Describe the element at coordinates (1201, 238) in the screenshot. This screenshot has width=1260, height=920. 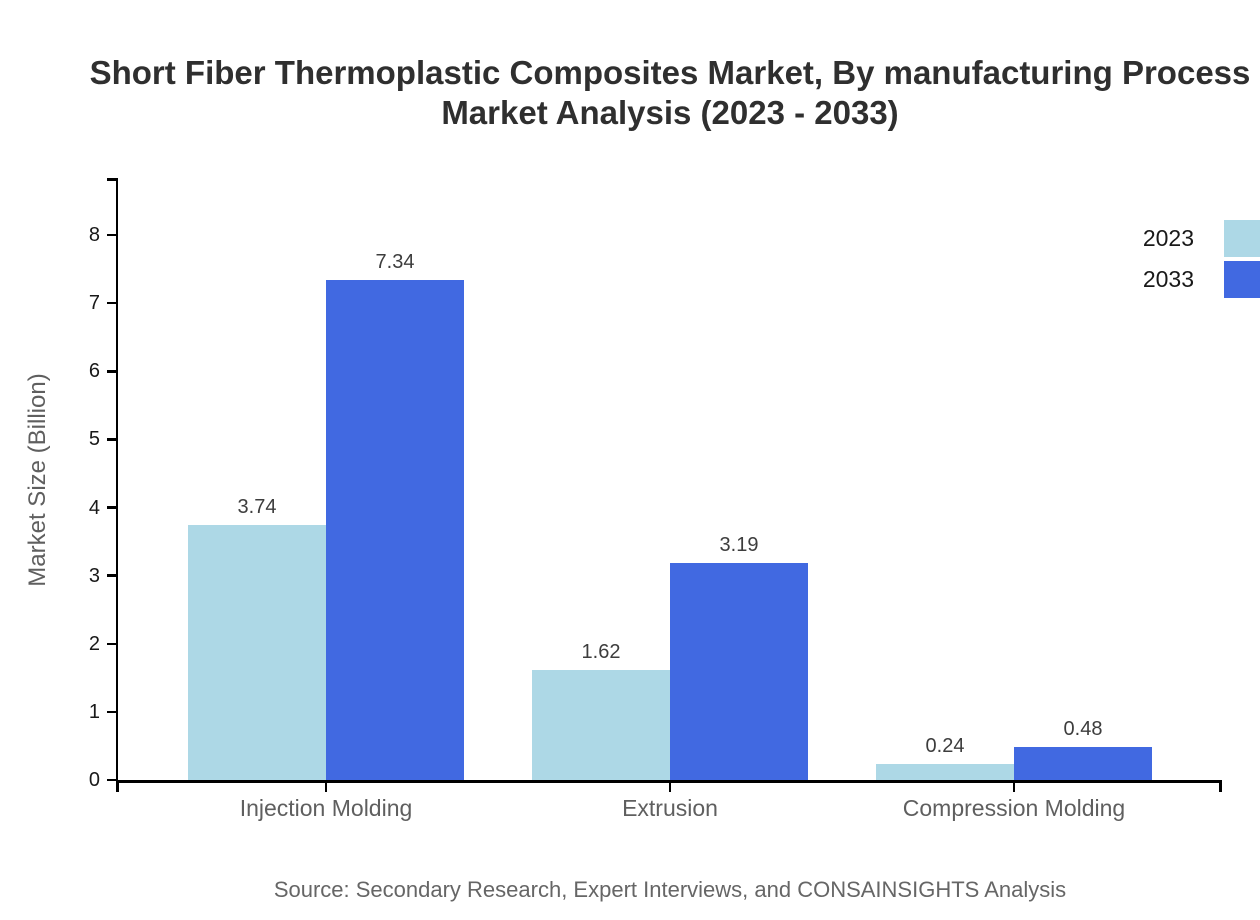
I see `legend-item-2023: 2023` at that location.